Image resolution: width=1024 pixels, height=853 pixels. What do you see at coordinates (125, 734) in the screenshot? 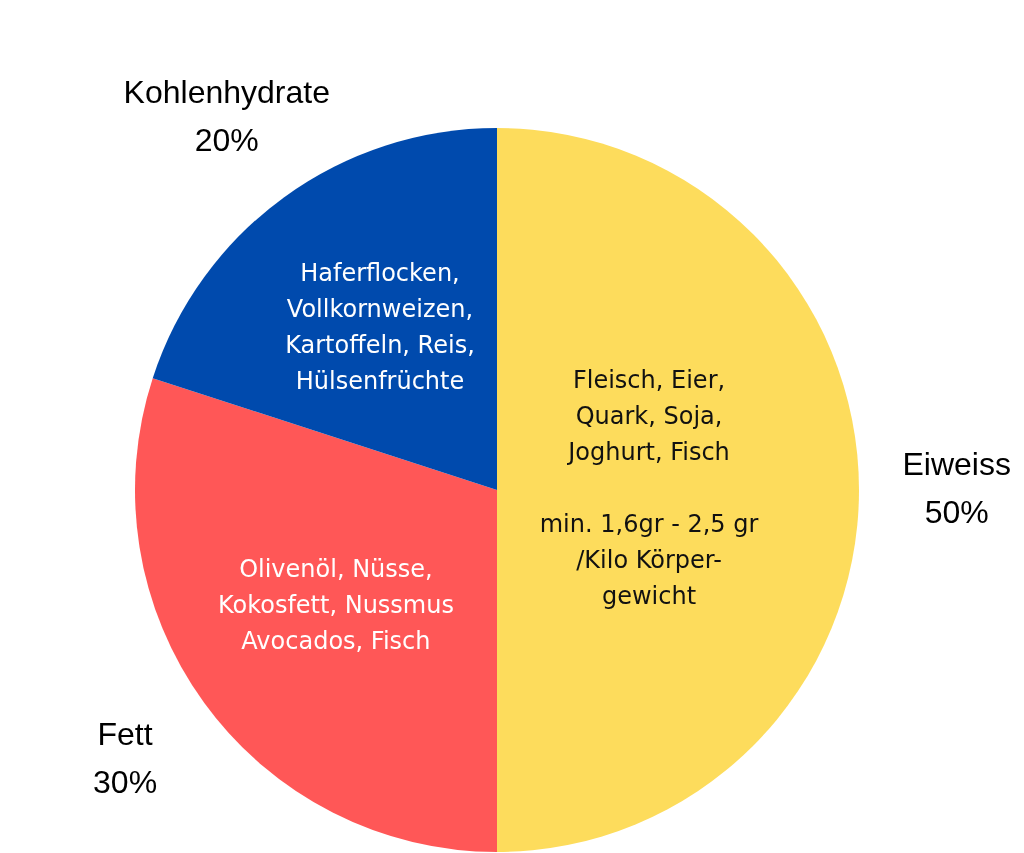
I see `slice-label: Fett` at bounding box center [125, 734].